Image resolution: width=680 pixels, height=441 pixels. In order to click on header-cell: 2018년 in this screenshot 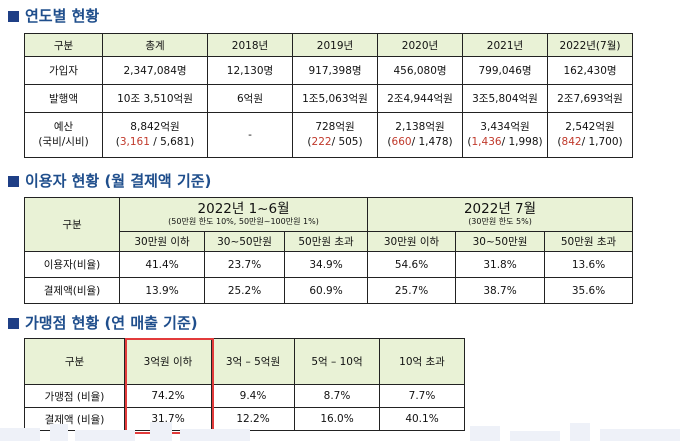, I will do `click(250, 45)`.